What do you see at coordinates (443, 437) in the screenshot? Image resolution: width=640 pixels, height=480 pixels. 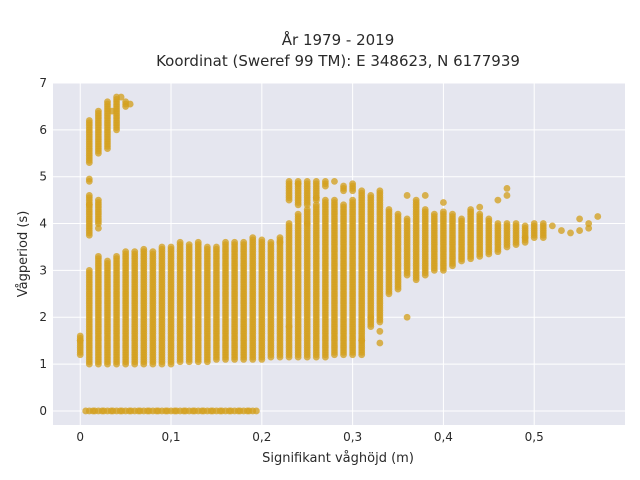 I see `x-tick-label: 0,4` at bounding box center [443, 437].